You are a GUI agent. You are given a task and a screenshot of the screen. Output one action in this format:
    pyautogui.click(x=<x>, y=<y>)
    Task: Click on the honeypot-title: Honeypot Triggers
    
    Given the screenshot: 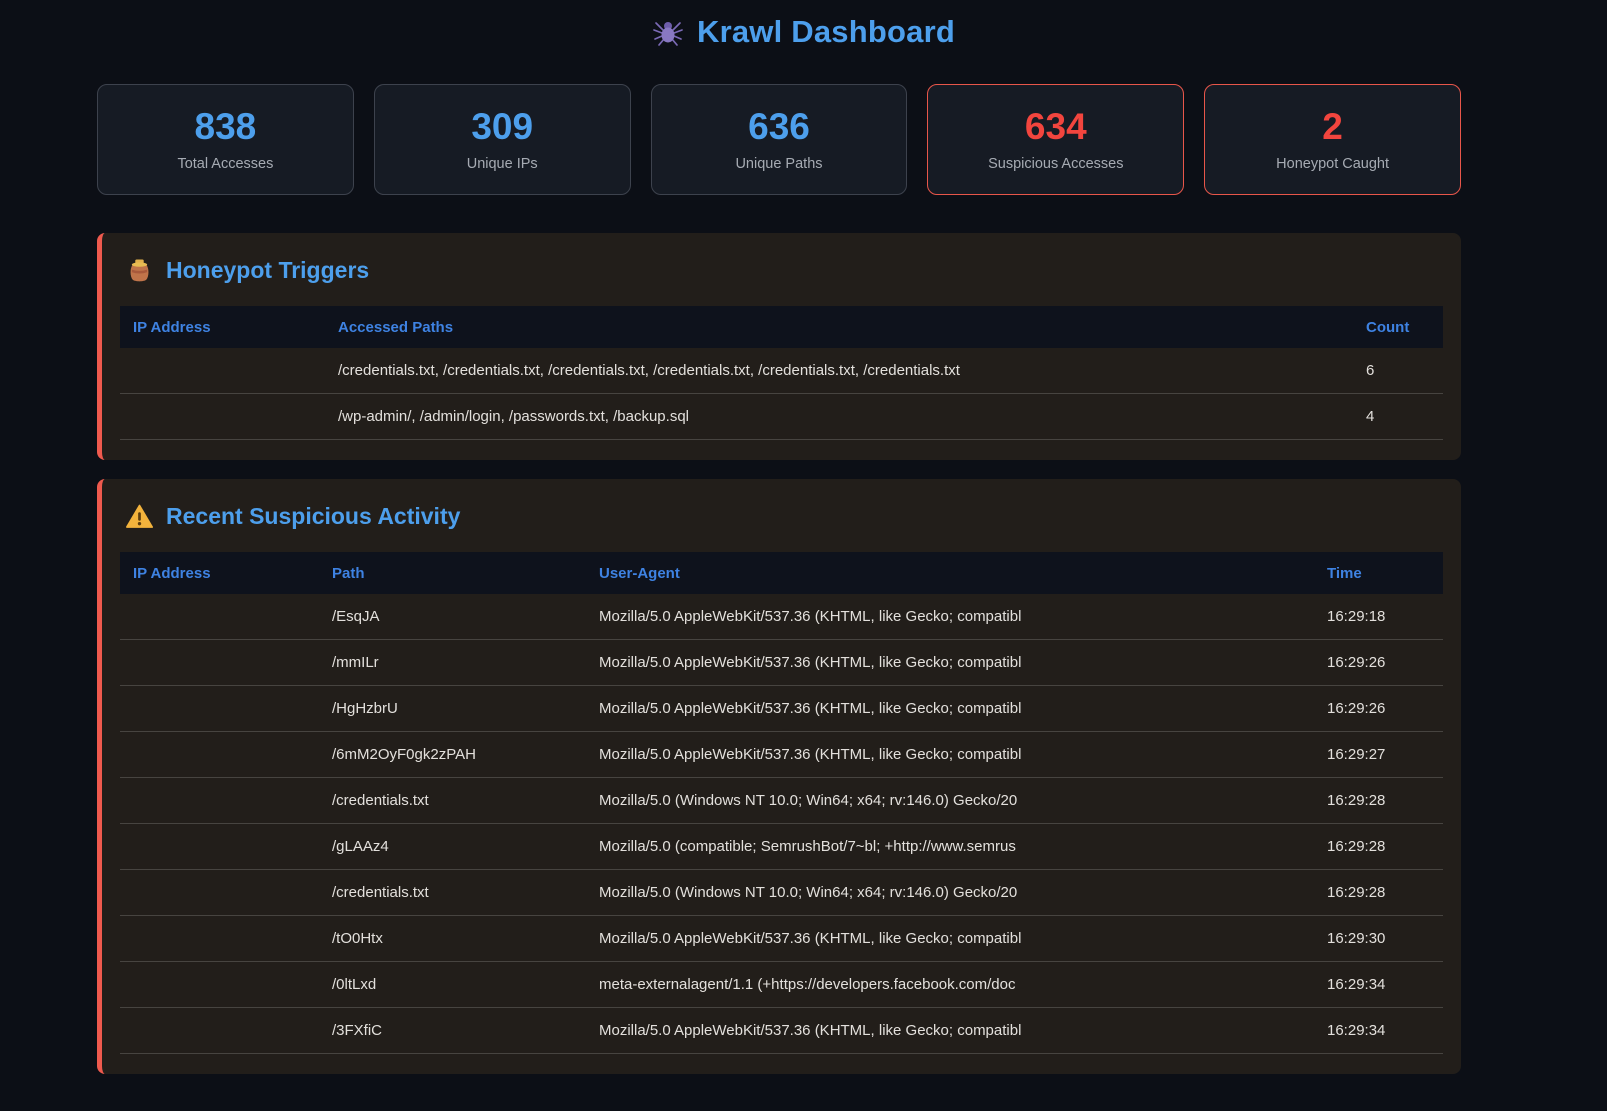 What is the action you would take?
    pyautogui.click(x=268, y=270)
    